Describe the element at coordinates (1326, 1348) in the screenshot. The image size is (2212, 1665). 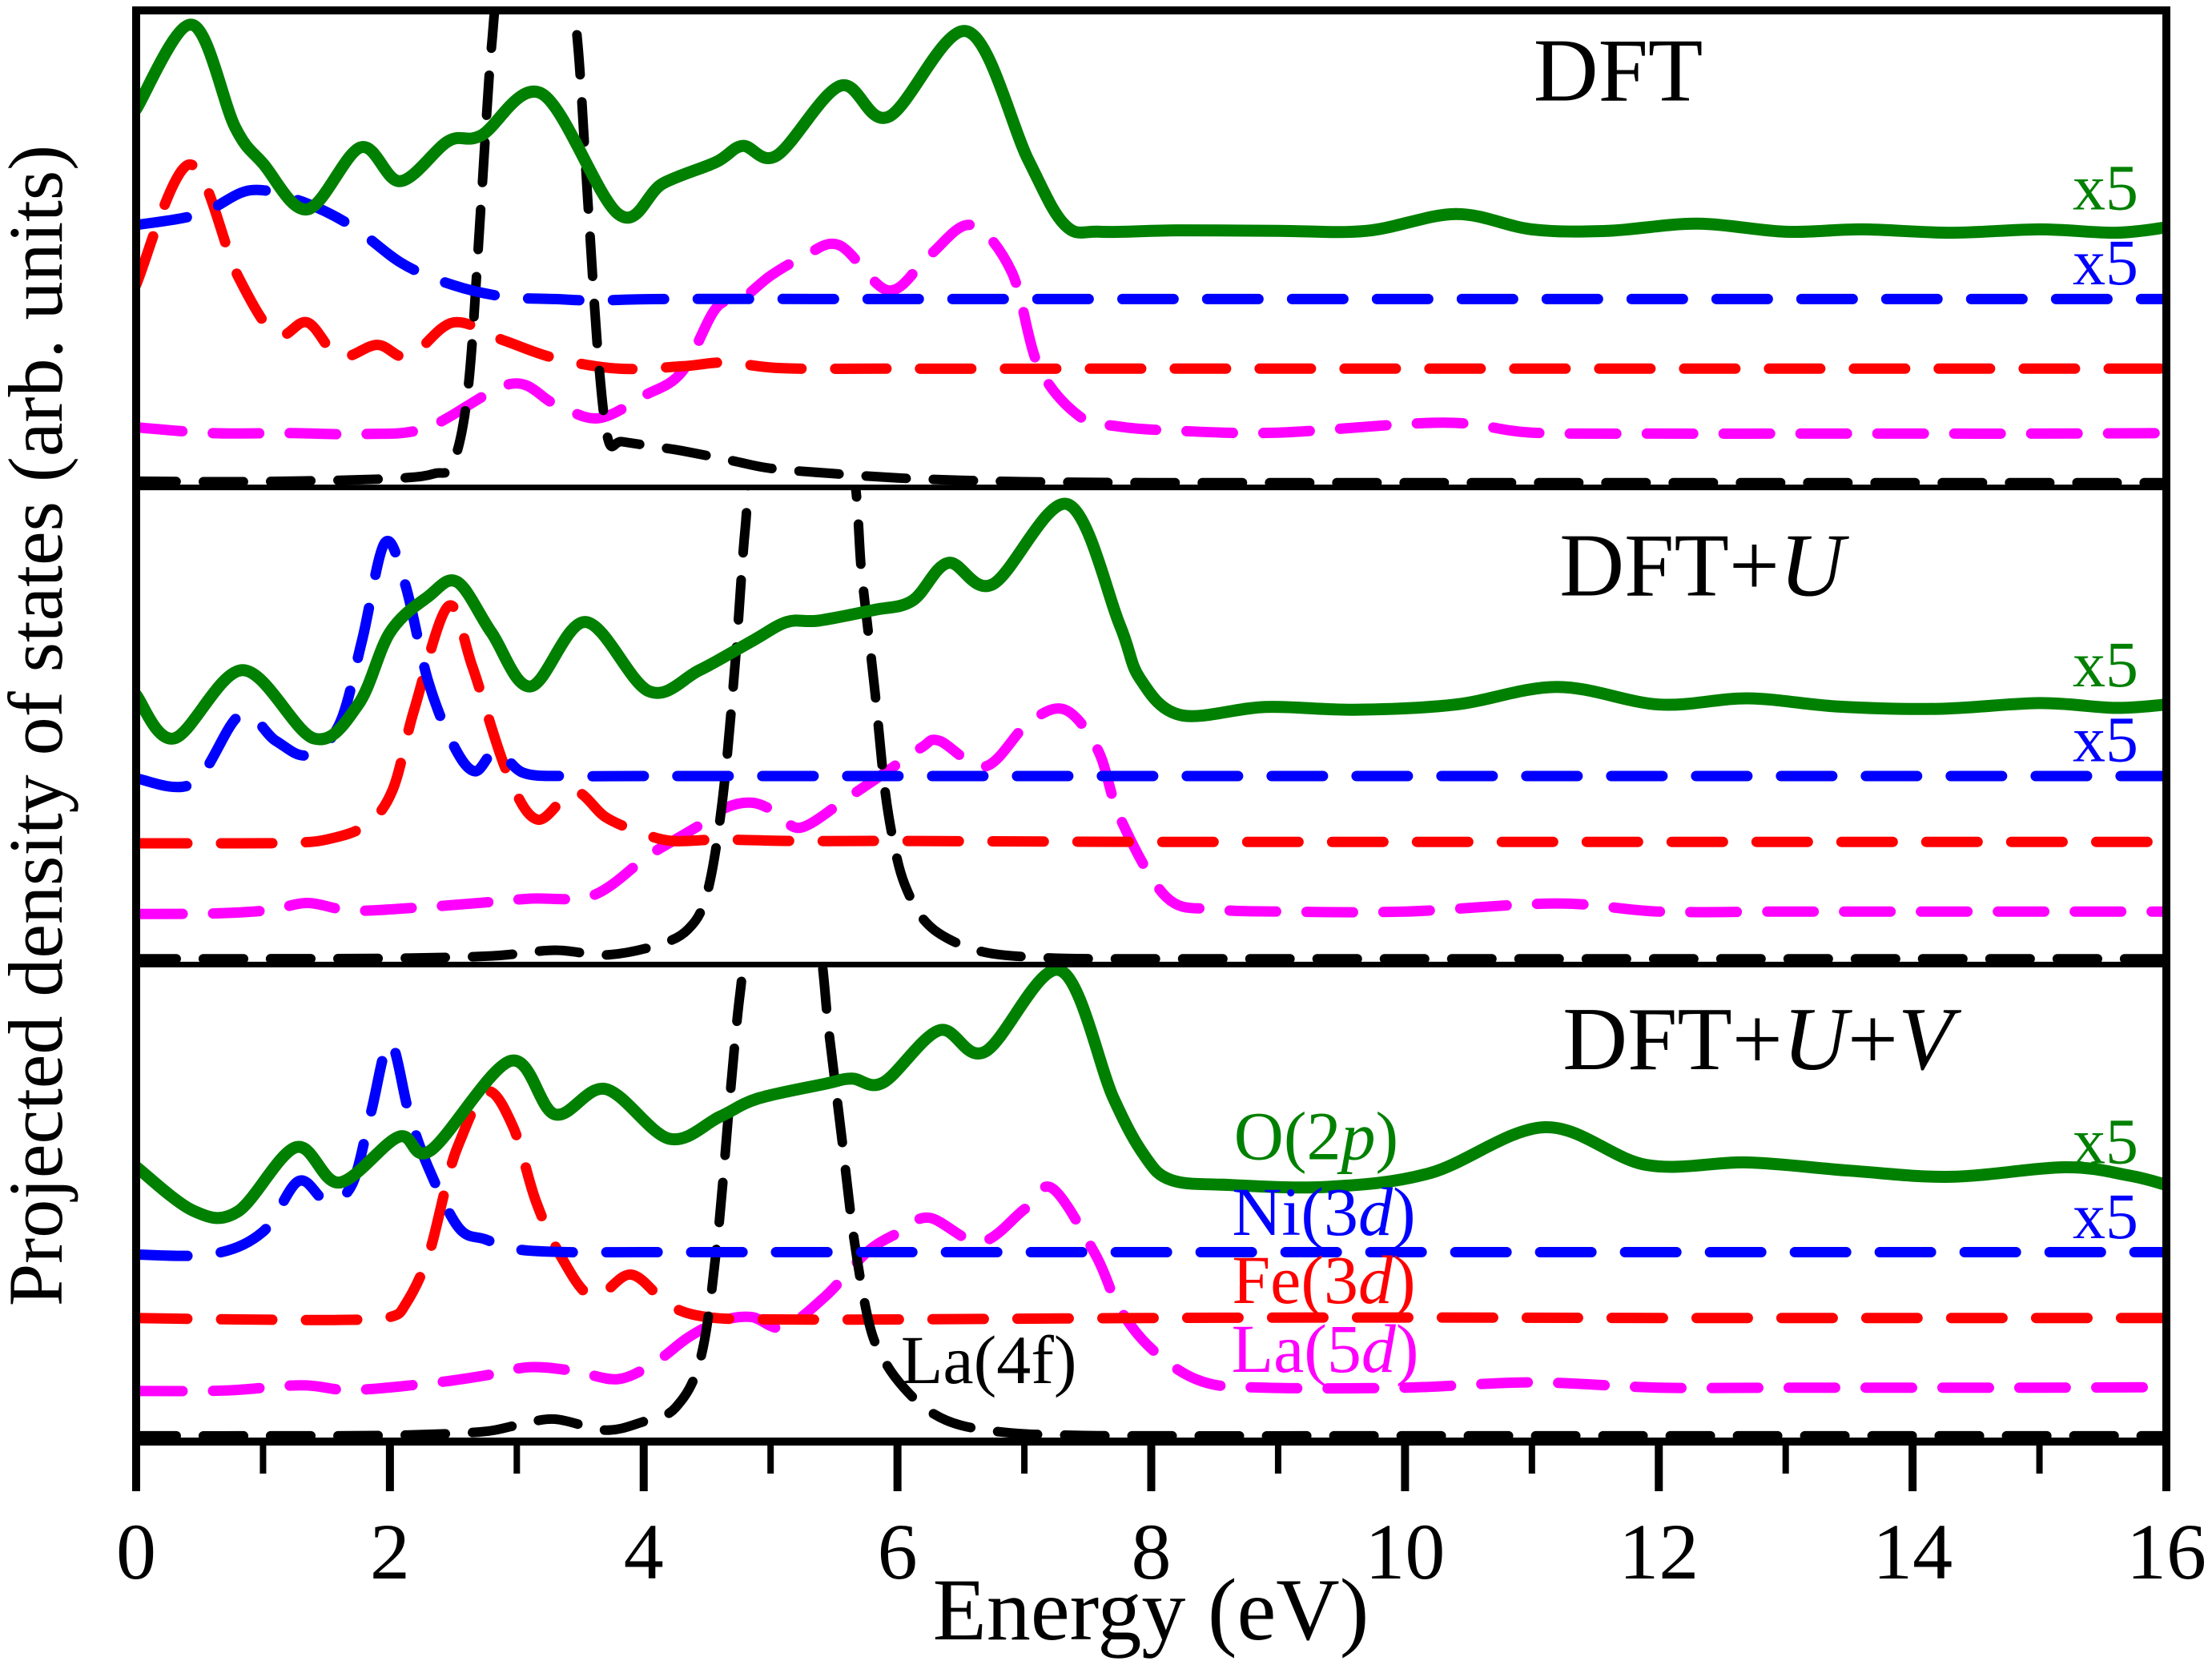
I see `legend-label-la5d: La(5d)` at that location.